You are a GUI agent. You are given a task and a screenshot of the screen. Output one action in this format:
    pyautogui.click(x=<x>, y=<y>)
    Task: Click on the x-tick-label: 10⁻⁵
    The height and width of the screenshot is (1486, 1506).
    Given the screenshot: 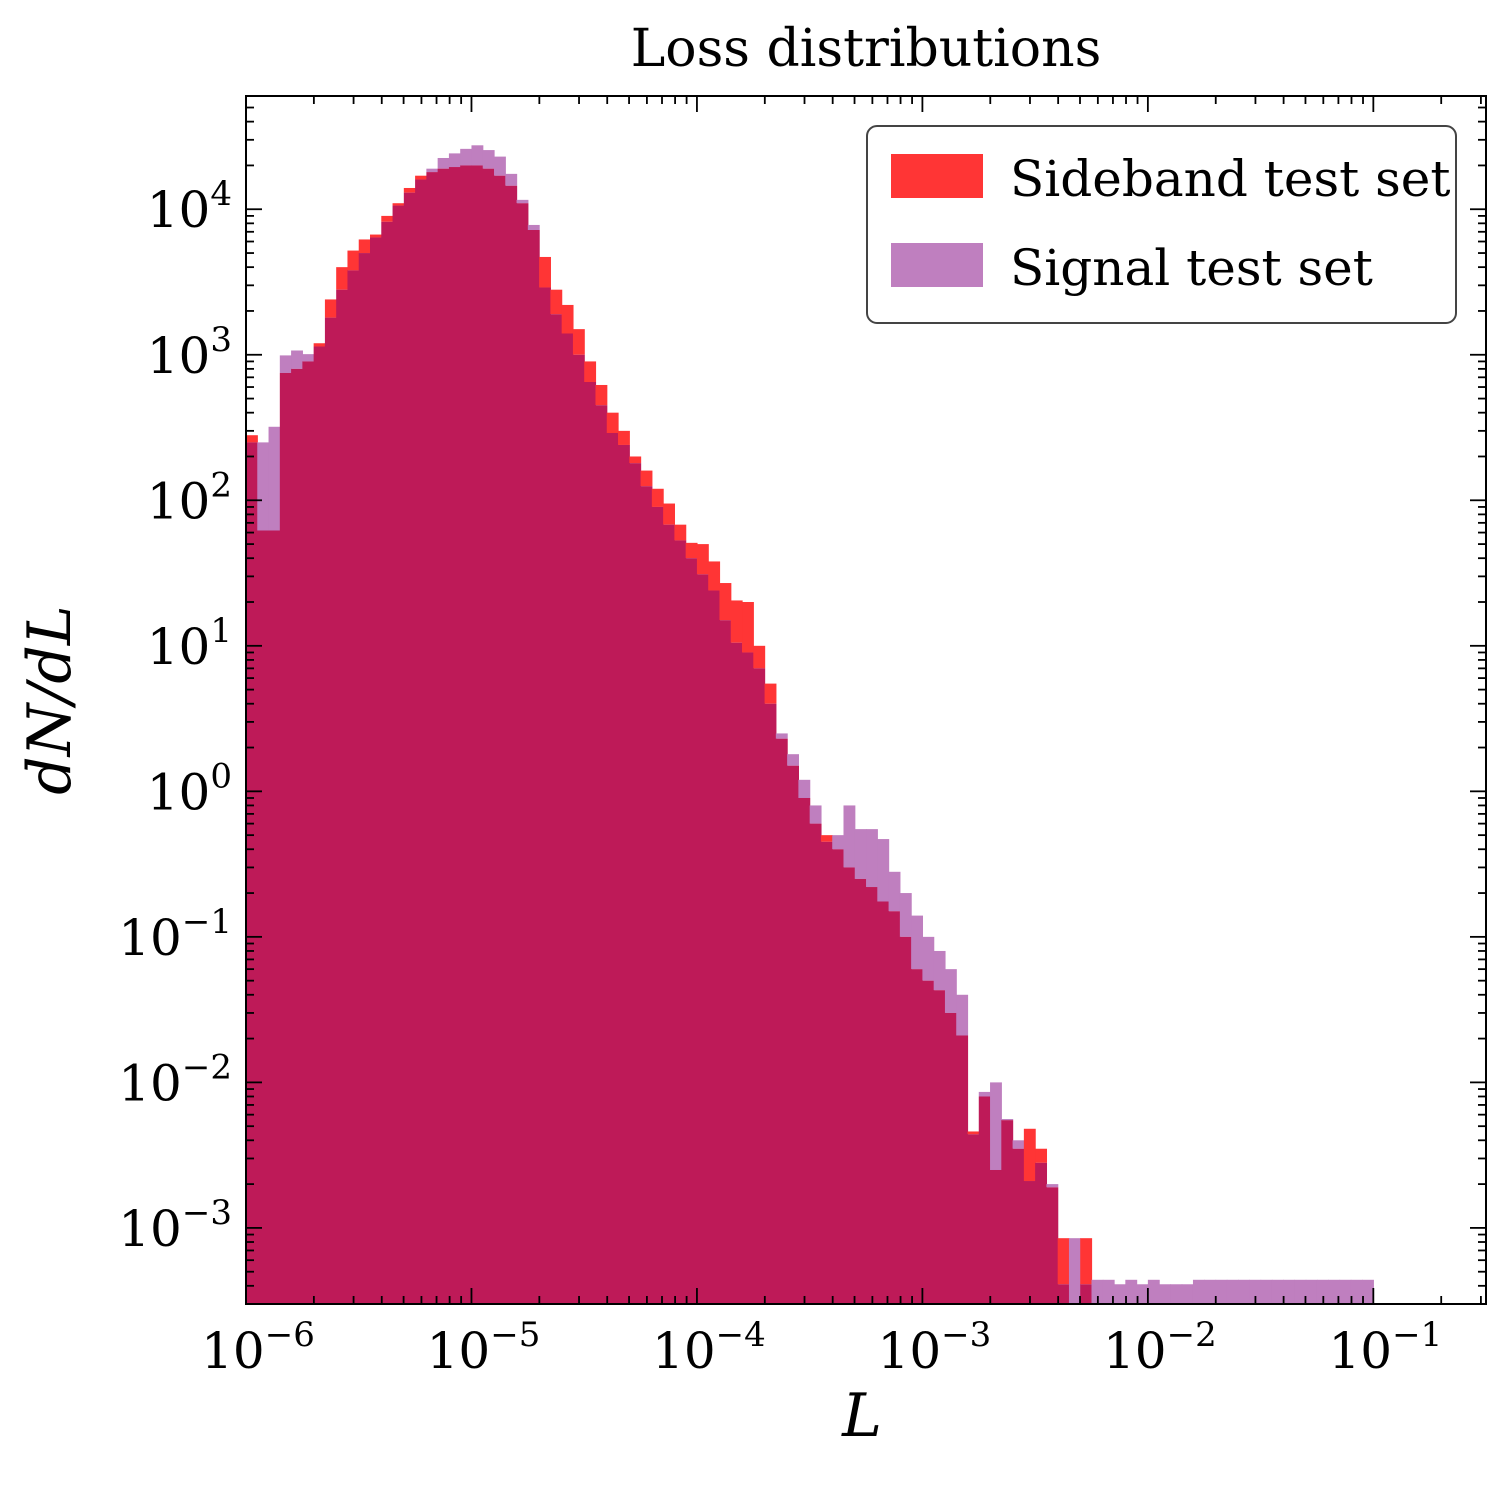 What is the action you would take?
    pyautogui.click(x=484, y=1347)
    